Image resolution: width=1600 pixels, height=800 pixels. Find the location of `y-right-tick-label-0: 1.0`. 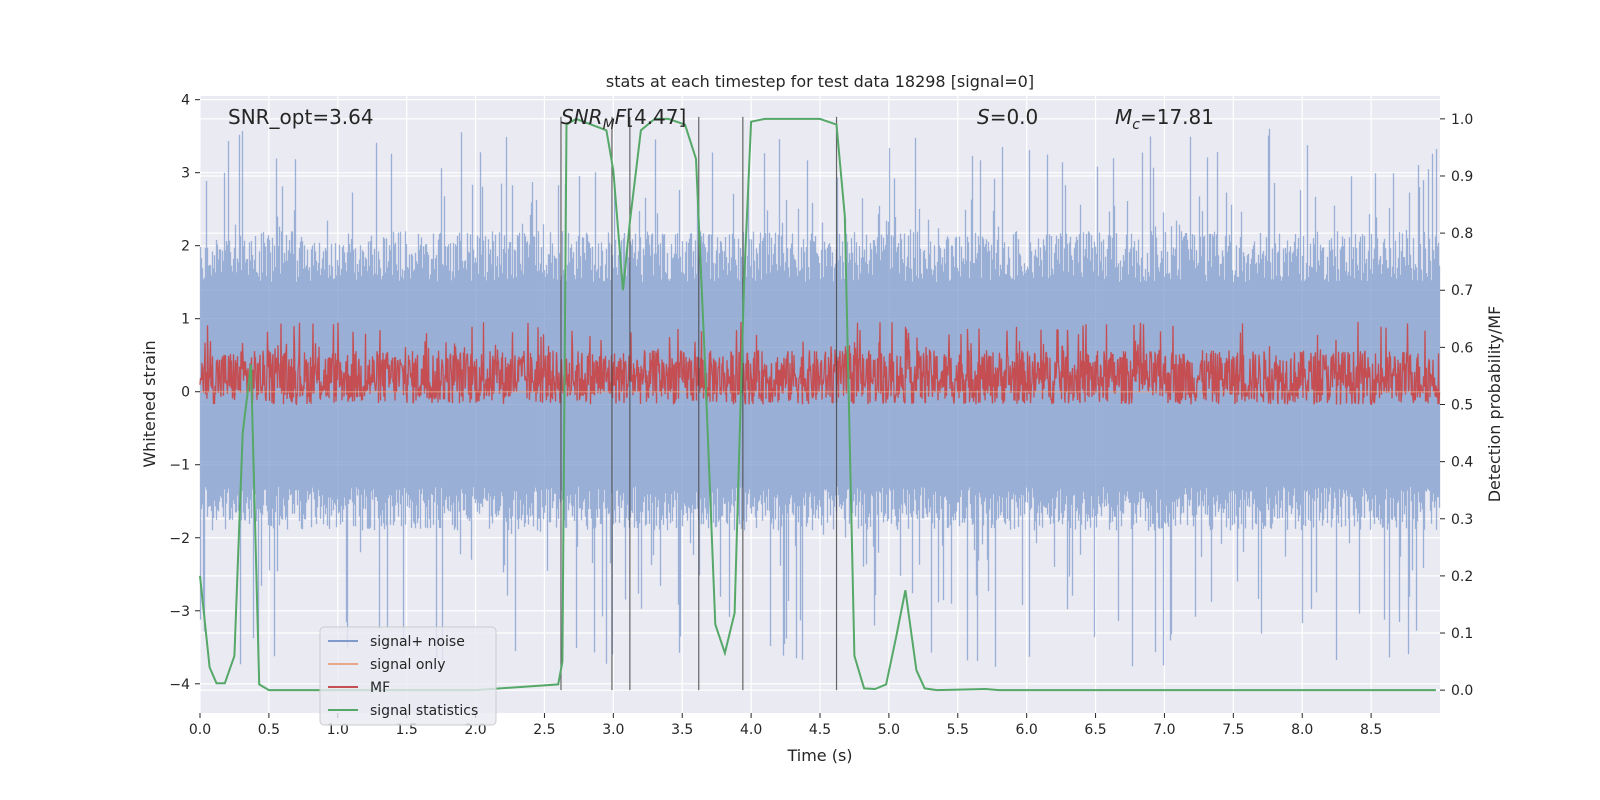

y-right-tick-label-0: 1.0 is located at coordinates (1462, 120).